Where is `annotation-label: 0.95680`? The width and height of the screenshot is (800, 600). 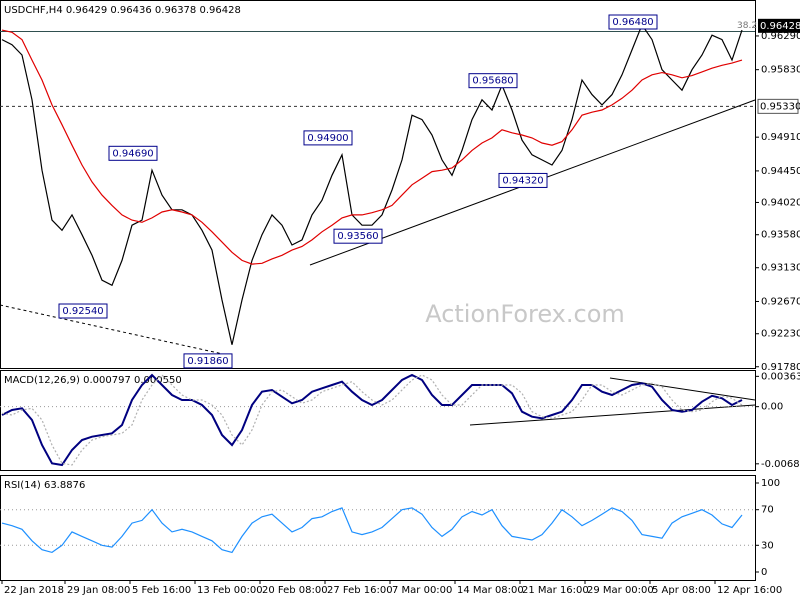
annotation-label: 0.95680 is located at coordinates (492, 81).